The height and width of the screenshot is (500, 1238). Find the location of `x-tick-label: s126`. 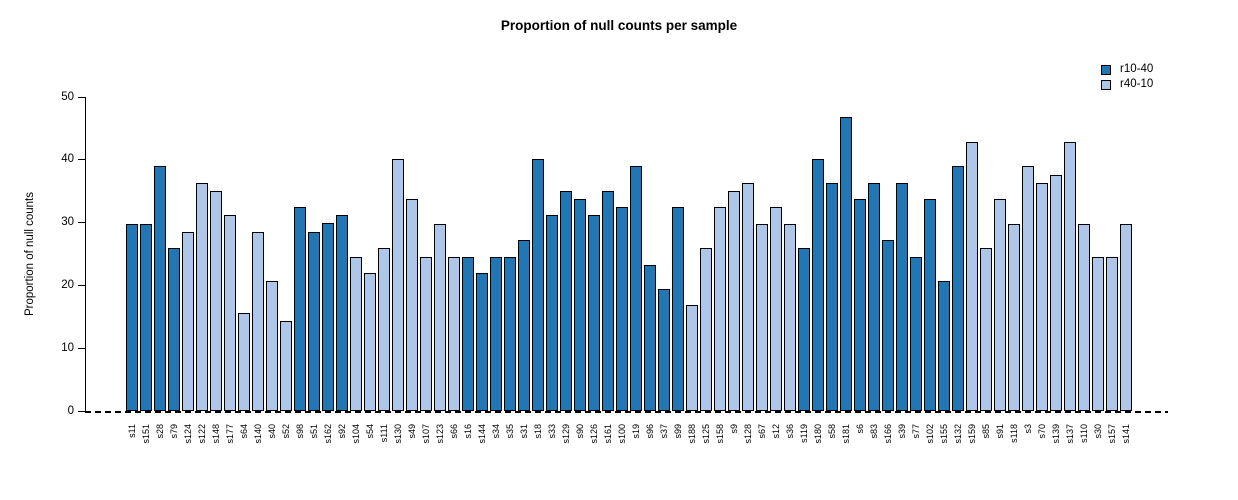

x-tick-label: s126 is located at coordinates (593, 434).